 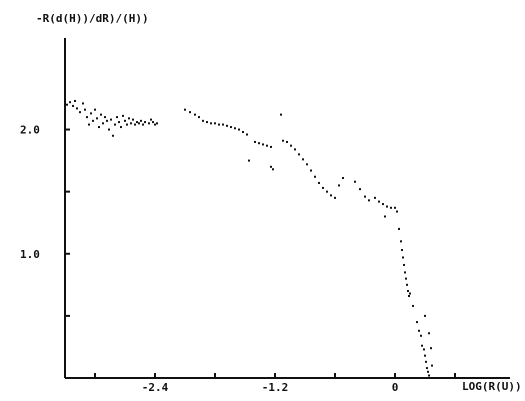 I want to click on x-tick-label: -2.4, so click(x=155, y=387).